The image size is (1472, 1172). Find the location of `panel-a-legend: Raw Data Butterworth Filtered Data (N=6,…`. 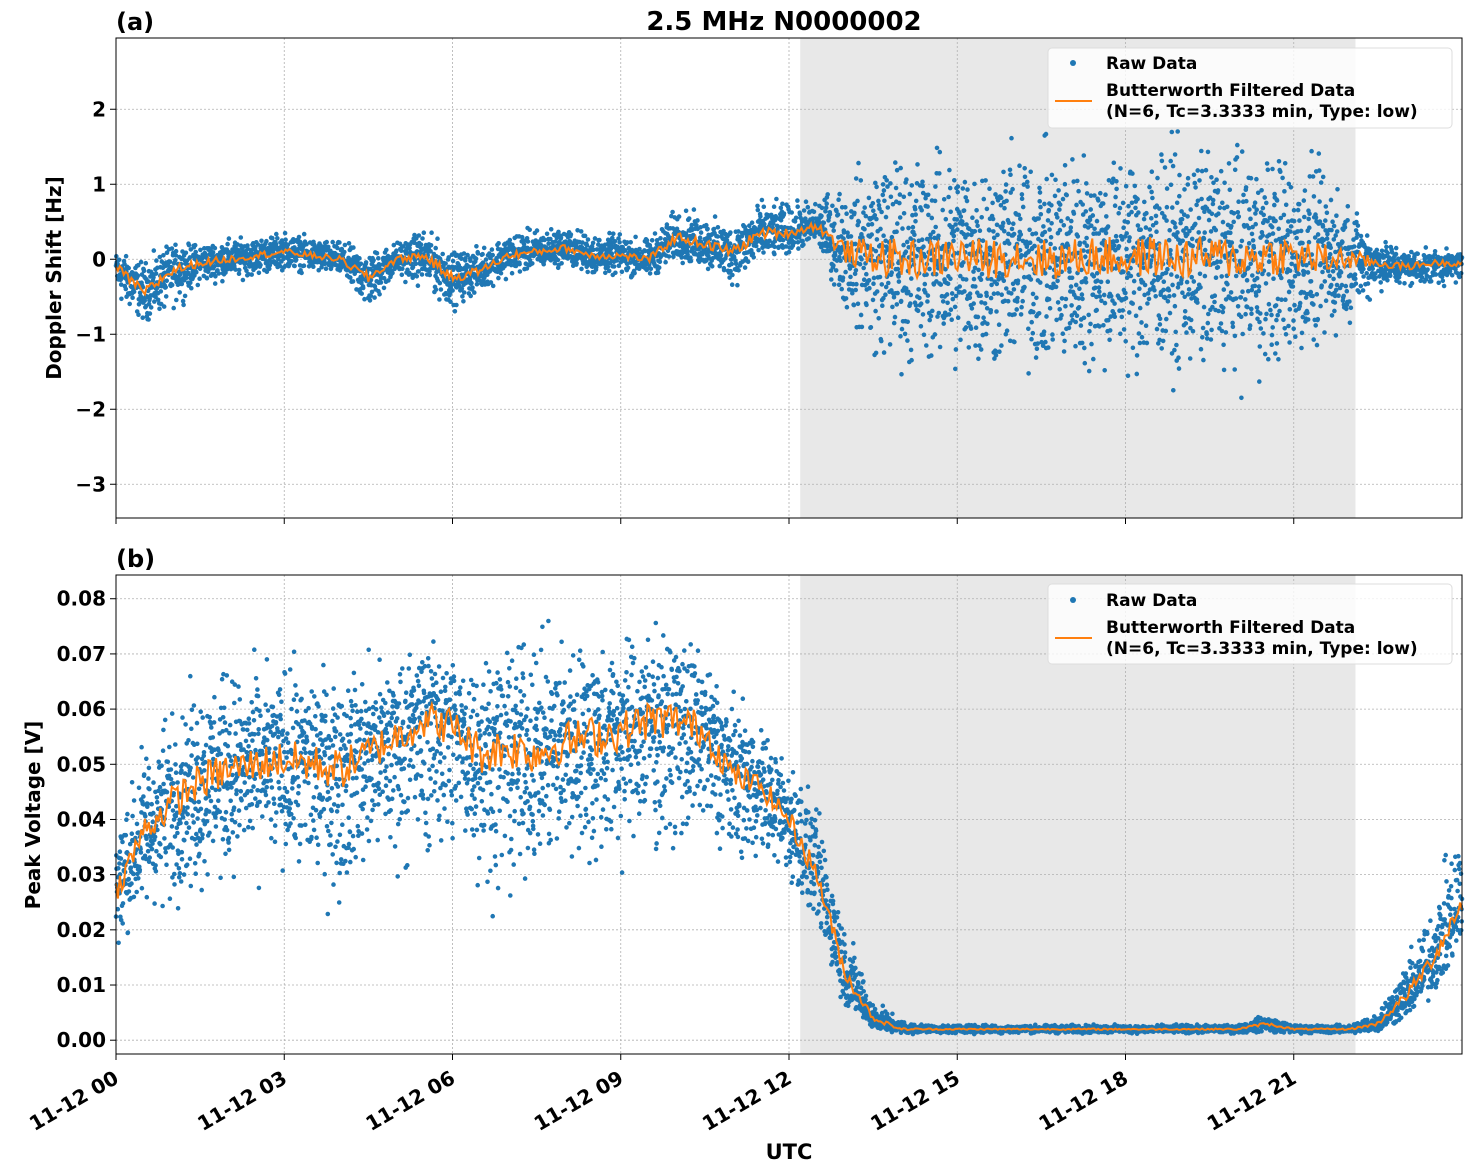

panel-a-legend: Raw Data Butterworth Filtered Data (N=6,… is located at coordinates (1250, 88).